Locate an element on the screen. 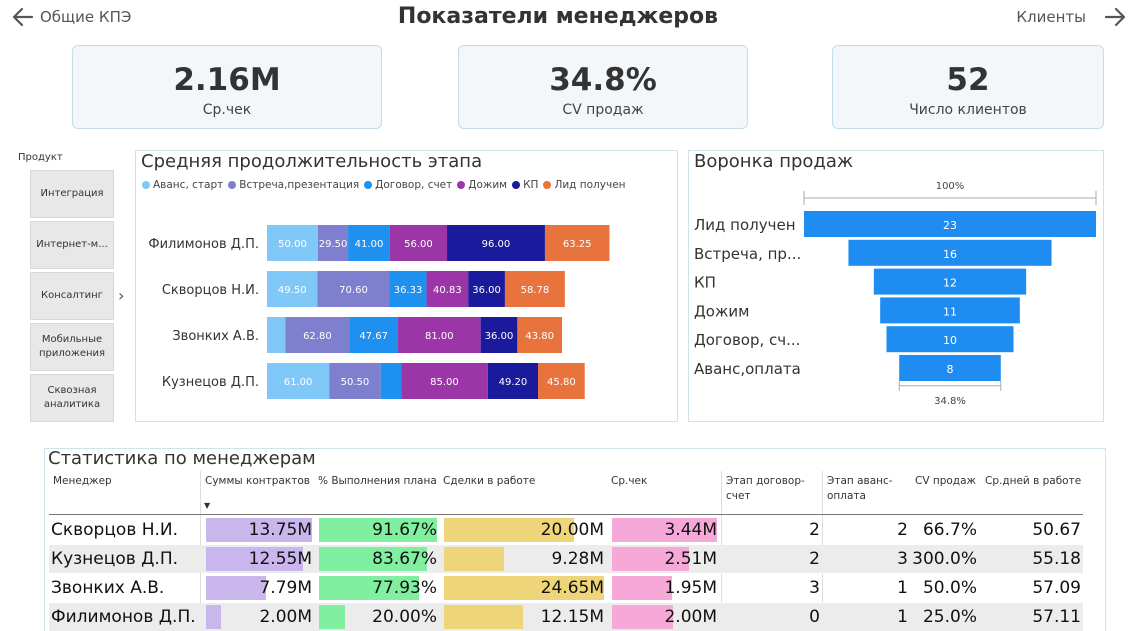  category-label: Кузнецов Д.П. is located at coordinates (210, 382).